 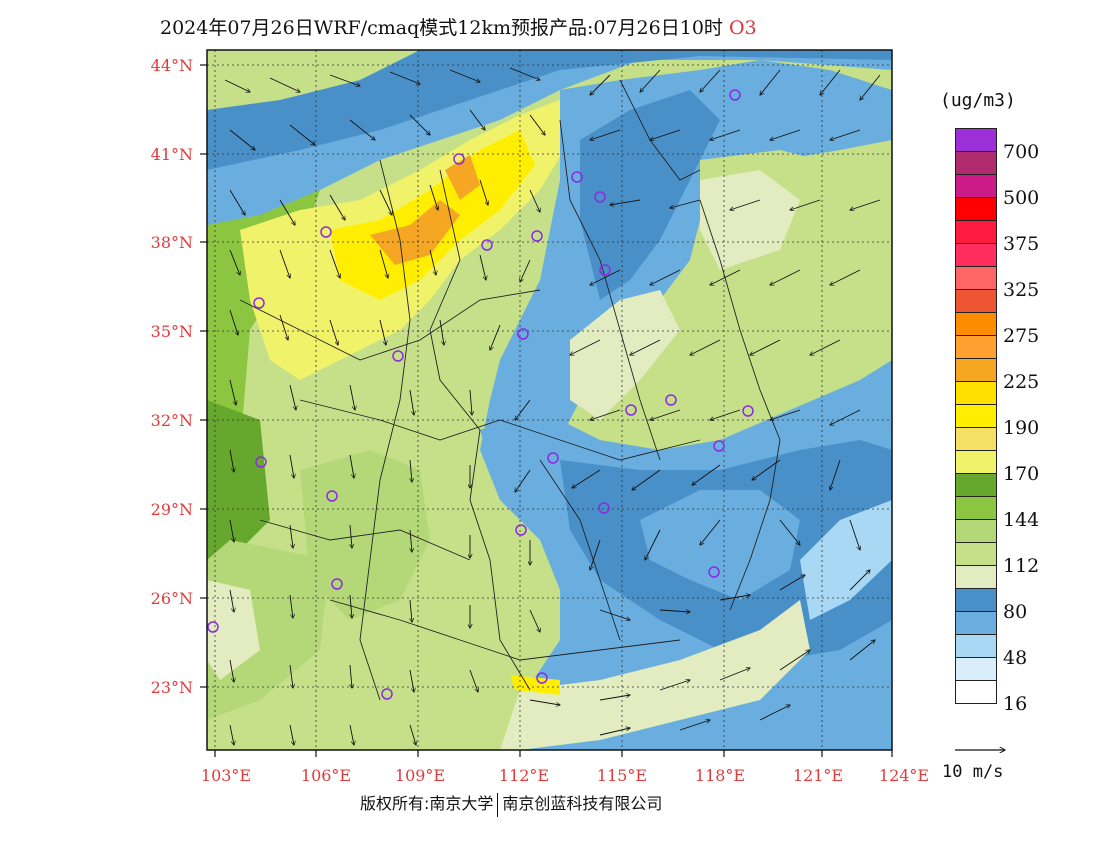 What do you see at coordinates (1021, 244) in the screenshot?
I see `legend-level-label: 375` at bounding box center [1021, 244].